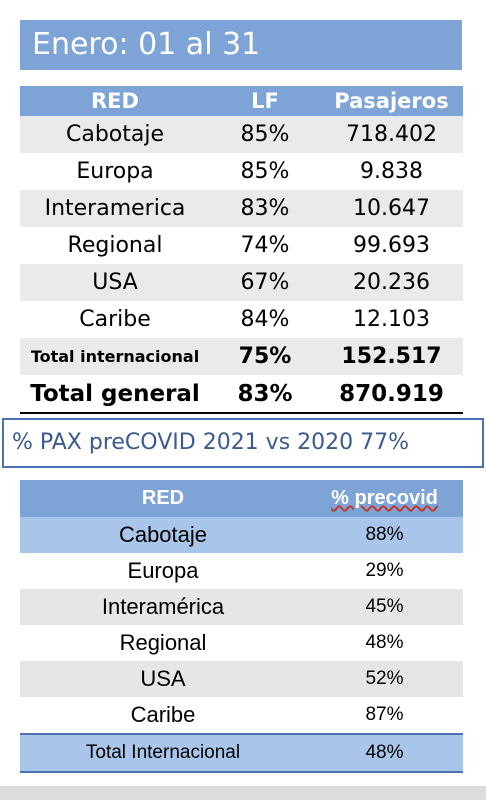 The height and width of the screenshot is (800, 486). I want to click on cell-red: Interamerica, so click(115, 208).